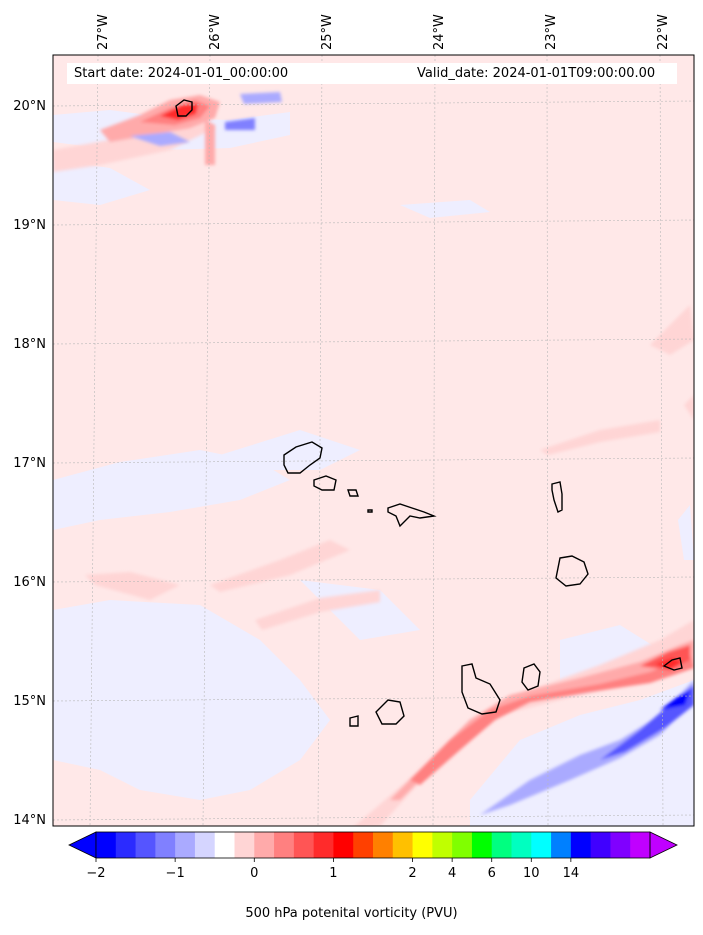  What do you see at coordinates (181, 73) in the screenshot?
I see `start-date-label: Start date: 2024-01-01_00:00:00` at bounding box center [181, 73].